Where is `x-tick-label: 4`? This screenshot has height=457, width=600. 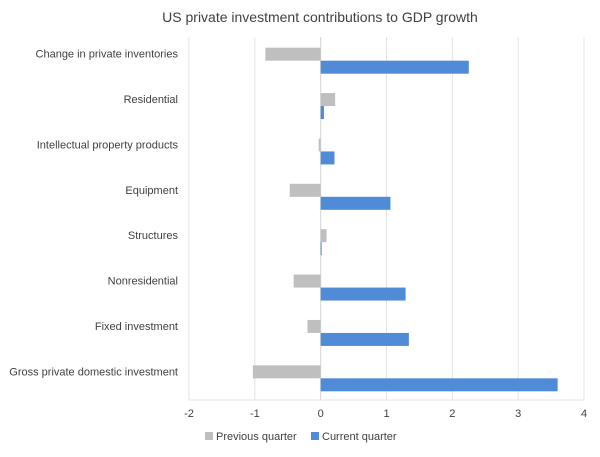 x-tick-label: 4 is located at coordinates (584, 414).